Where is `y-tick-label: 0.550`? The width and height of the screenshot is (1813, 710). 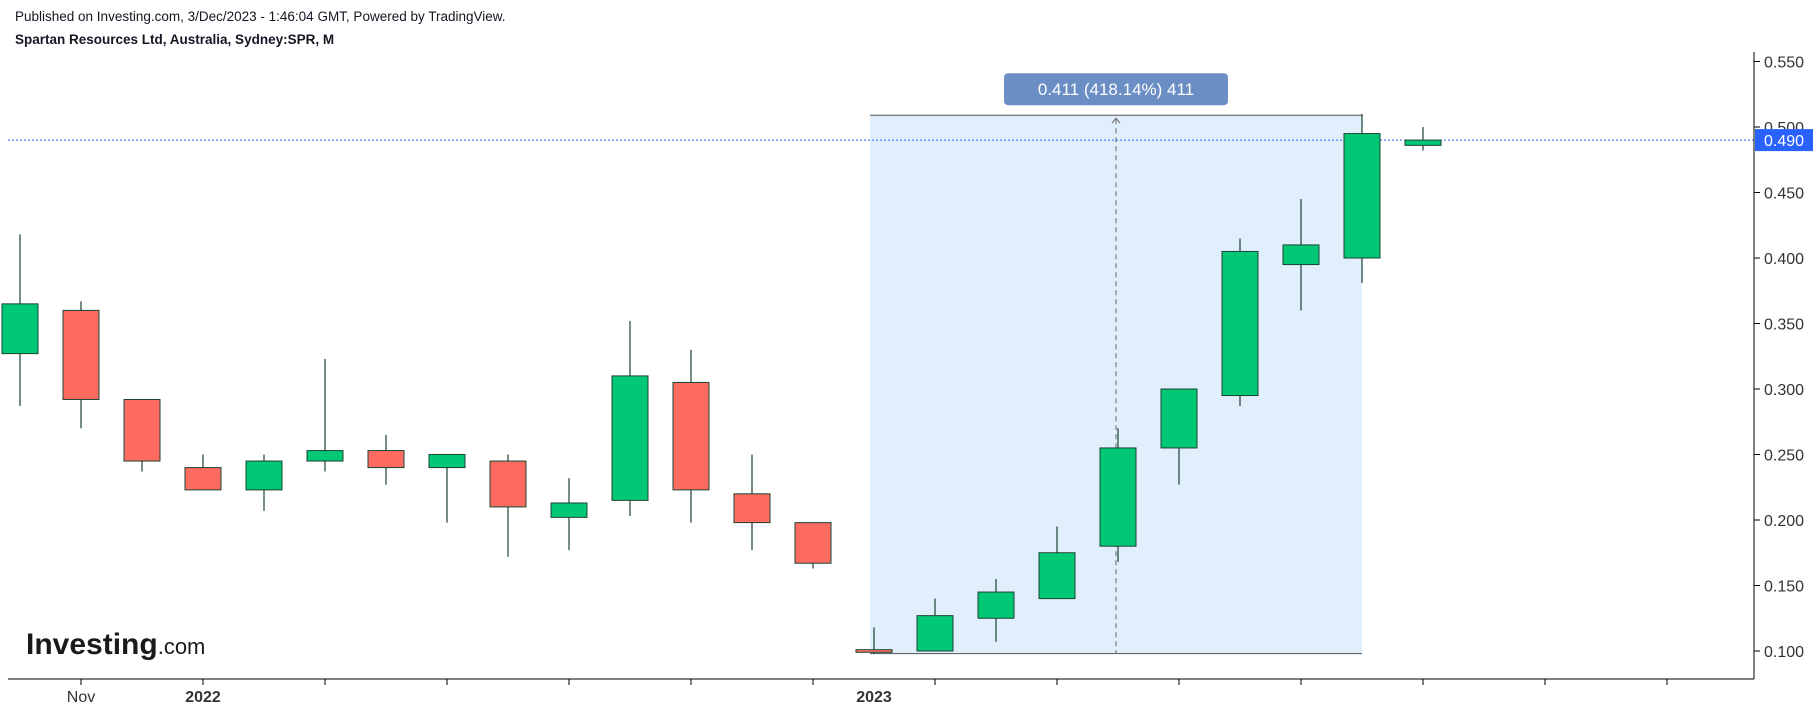 y-tick-label: 0.550 is located at coordinates (1784, 63).